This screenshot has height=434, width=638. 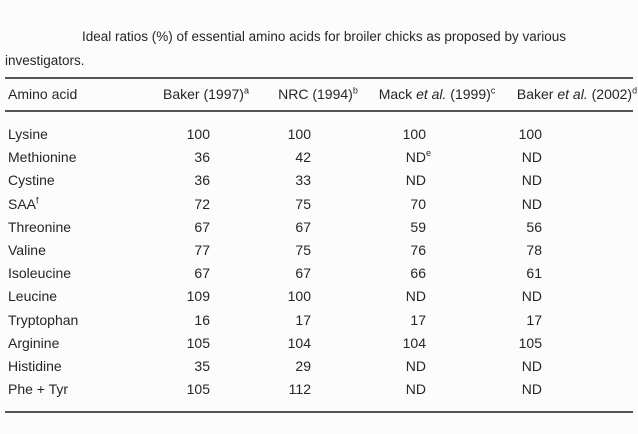 What do you see at coordinates (43, 94) in the screenshot?
I see `column-header-amino-acid: Amino acid` at bounding box center [43, 94].